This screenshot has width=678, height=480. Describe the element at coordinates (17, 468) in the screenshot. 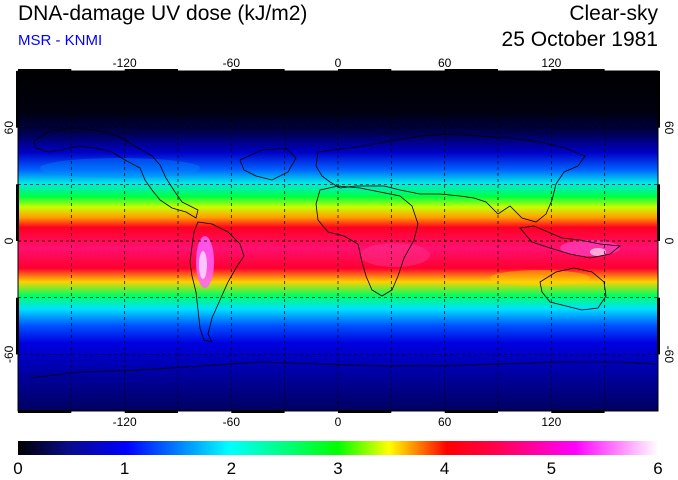

I see `colorbar-tick-label: 0` at that location.